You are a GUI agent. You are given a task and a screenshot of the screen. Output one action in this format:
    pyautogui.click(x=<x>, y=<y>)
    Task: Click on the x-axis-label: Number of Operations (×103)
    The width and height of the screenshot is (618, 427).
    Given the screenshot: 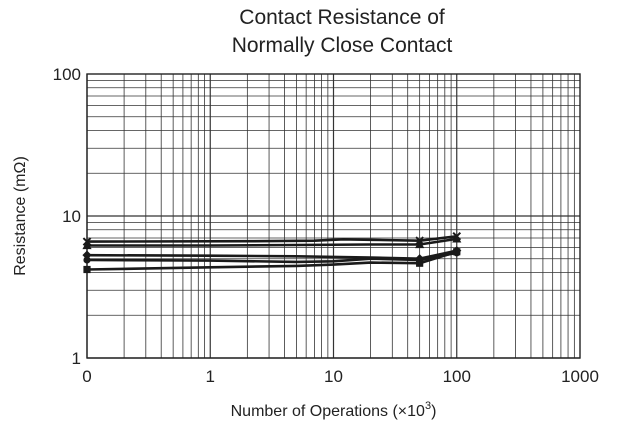 What is the action you would take?
    pyautogui.click(x=334, y=410)
    